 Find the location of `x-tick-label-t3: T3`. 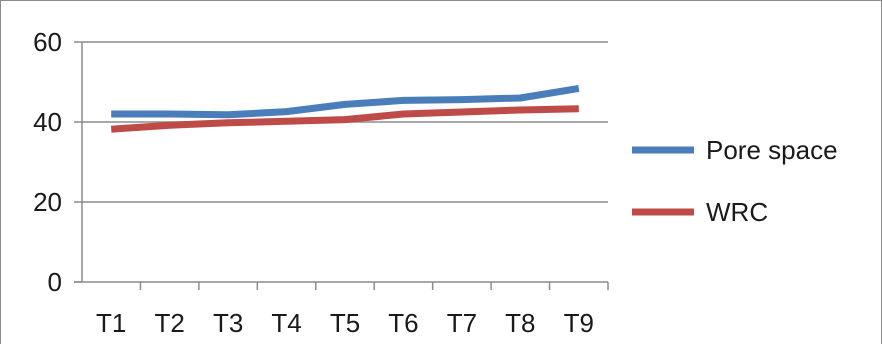

x-tick-label-t3: T3 is located at coordinates (228, 323).